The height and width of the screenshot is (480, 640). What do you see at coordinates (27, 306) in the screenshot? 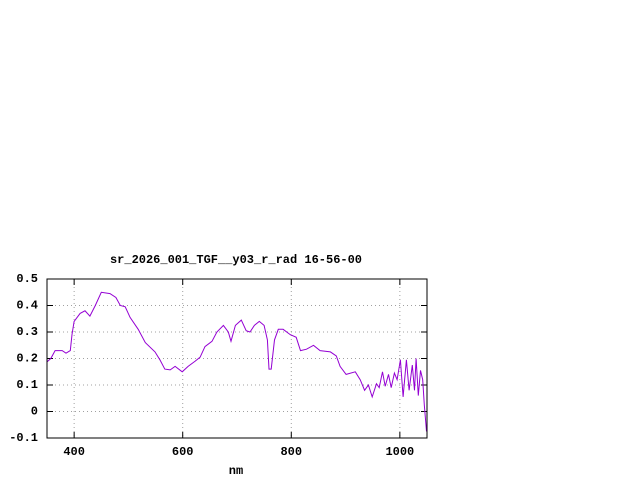
I see `y-tick-label: 0.4` at bounding box center [27, 306].